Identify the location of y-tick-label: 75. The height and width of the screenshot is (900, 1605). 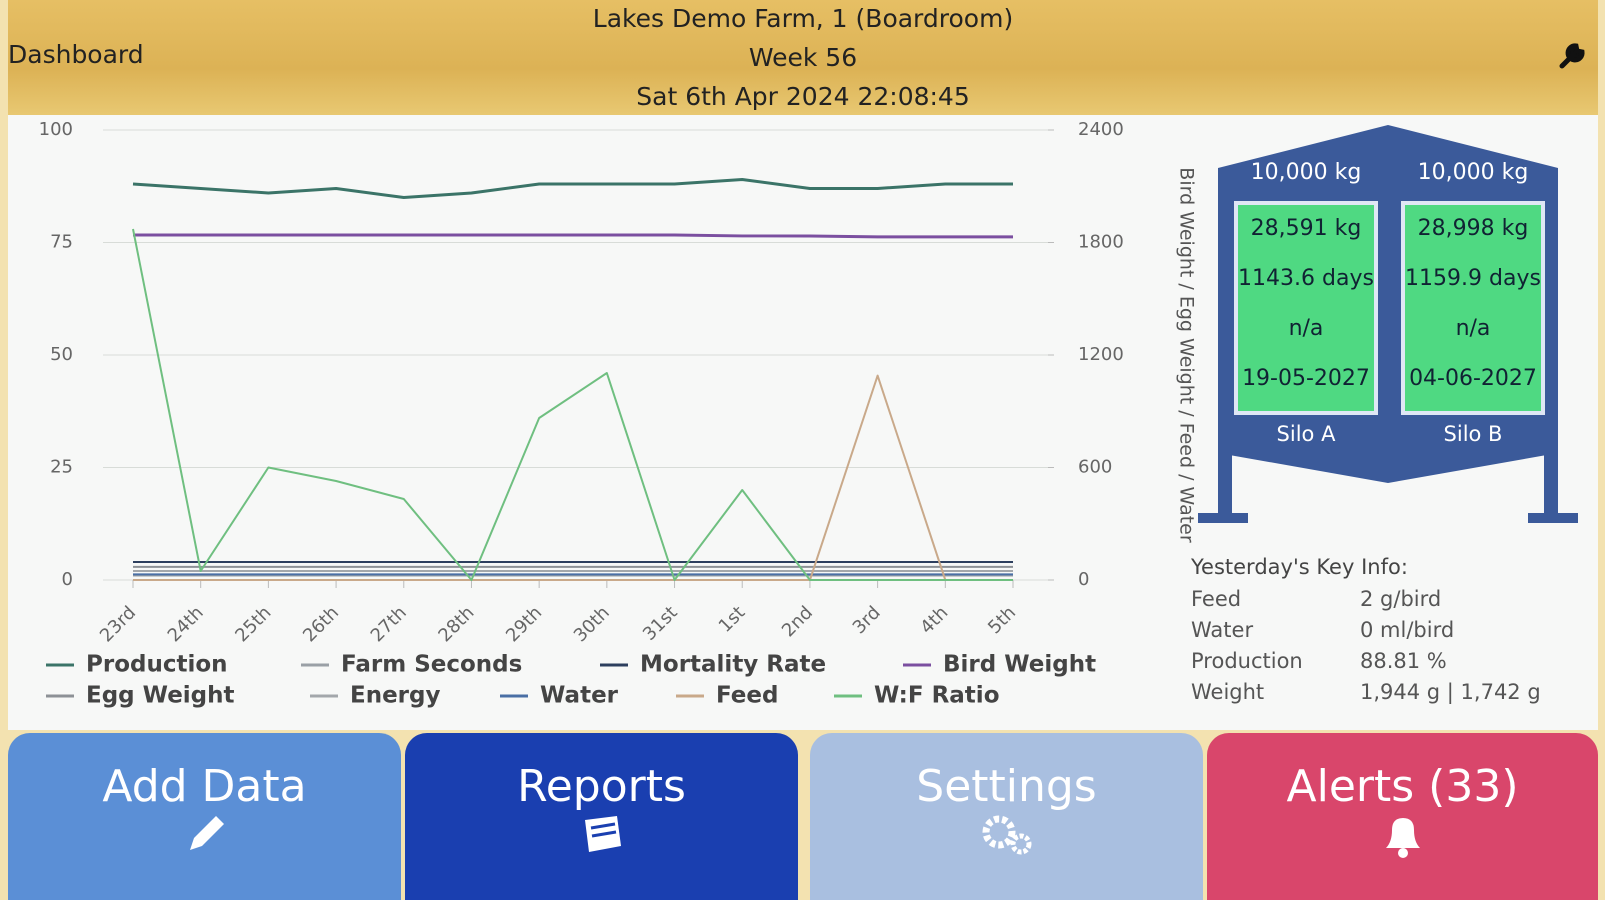
(61, 242).